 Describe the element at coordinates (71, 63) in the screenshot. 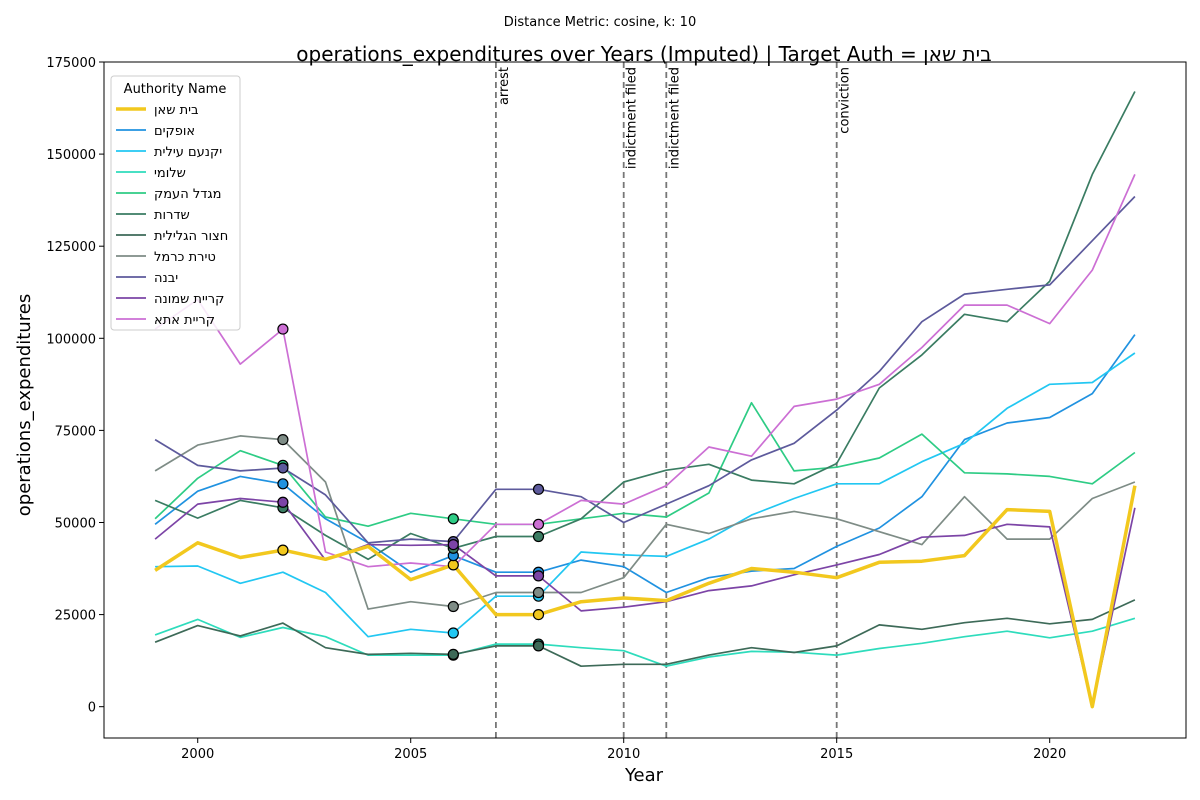

I see `y-tick-label: 175000` at that location.